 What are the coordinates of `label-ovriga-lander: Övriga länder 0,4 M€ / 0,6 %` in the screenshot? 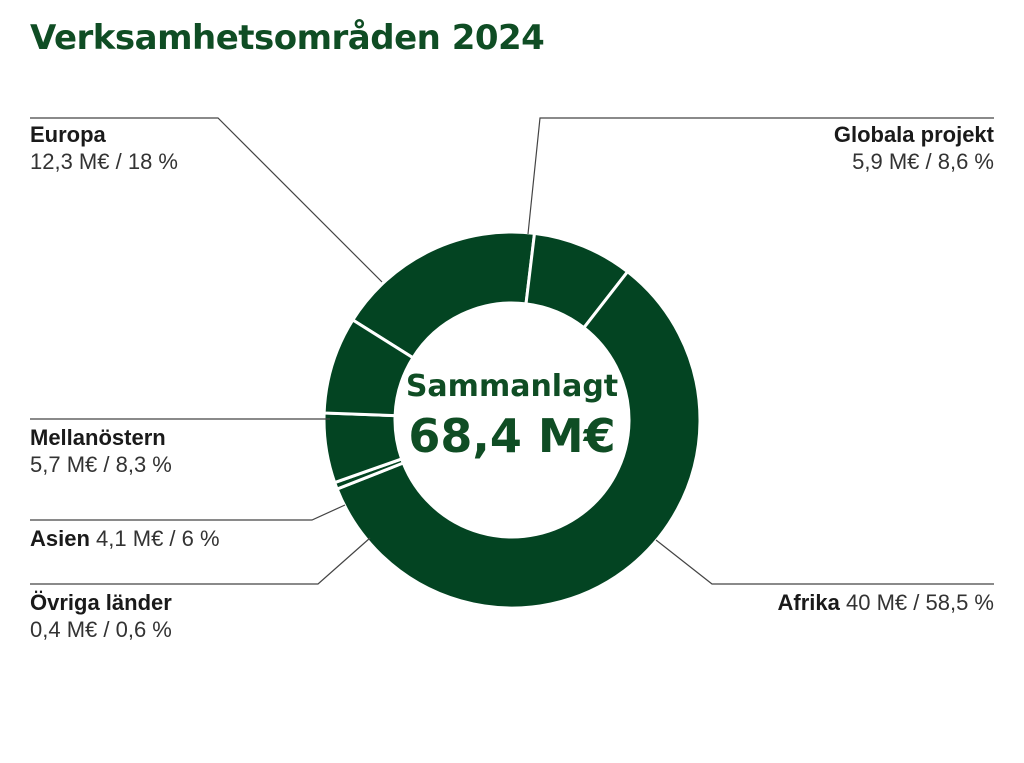 It's located at (101, 616).